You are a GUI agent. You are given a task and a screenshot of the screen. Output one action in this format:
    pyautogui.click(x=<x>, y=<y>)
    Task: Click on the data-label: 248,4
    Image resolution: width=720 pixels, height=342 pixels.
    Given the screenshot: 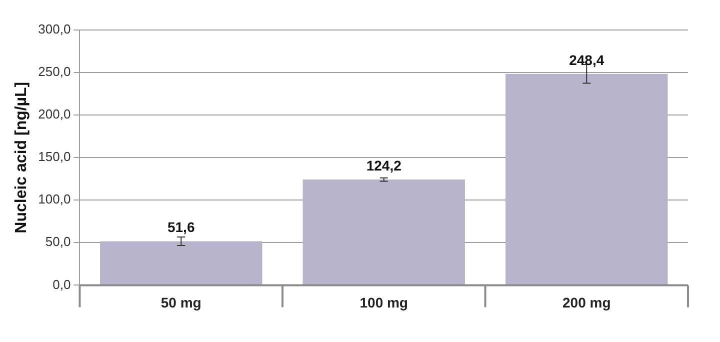 What is the action you would take?
    pyautogui.click(x=586, y=60)
    